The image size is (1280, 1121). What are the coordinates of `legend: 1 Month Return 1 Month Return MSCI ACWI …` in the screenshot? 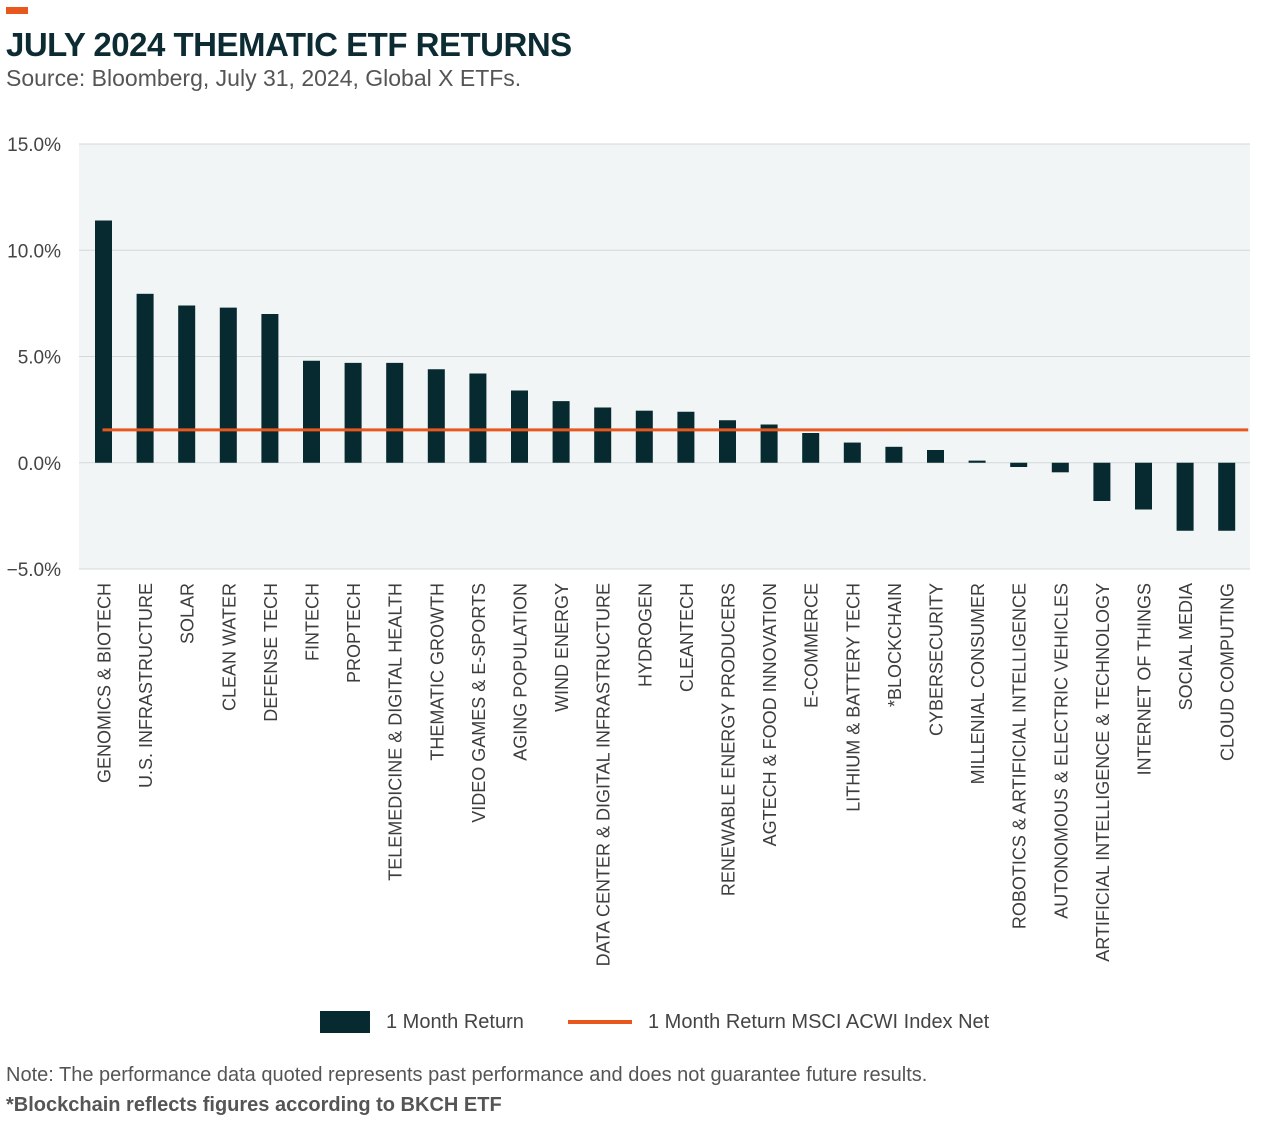 It's located at (640, 1022).